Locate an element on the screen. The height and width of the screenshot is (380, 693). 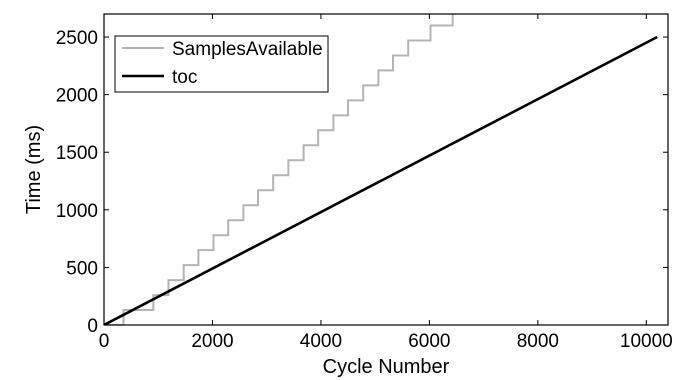
x-tick-label: 4000 is located at coordinates (321, 341).